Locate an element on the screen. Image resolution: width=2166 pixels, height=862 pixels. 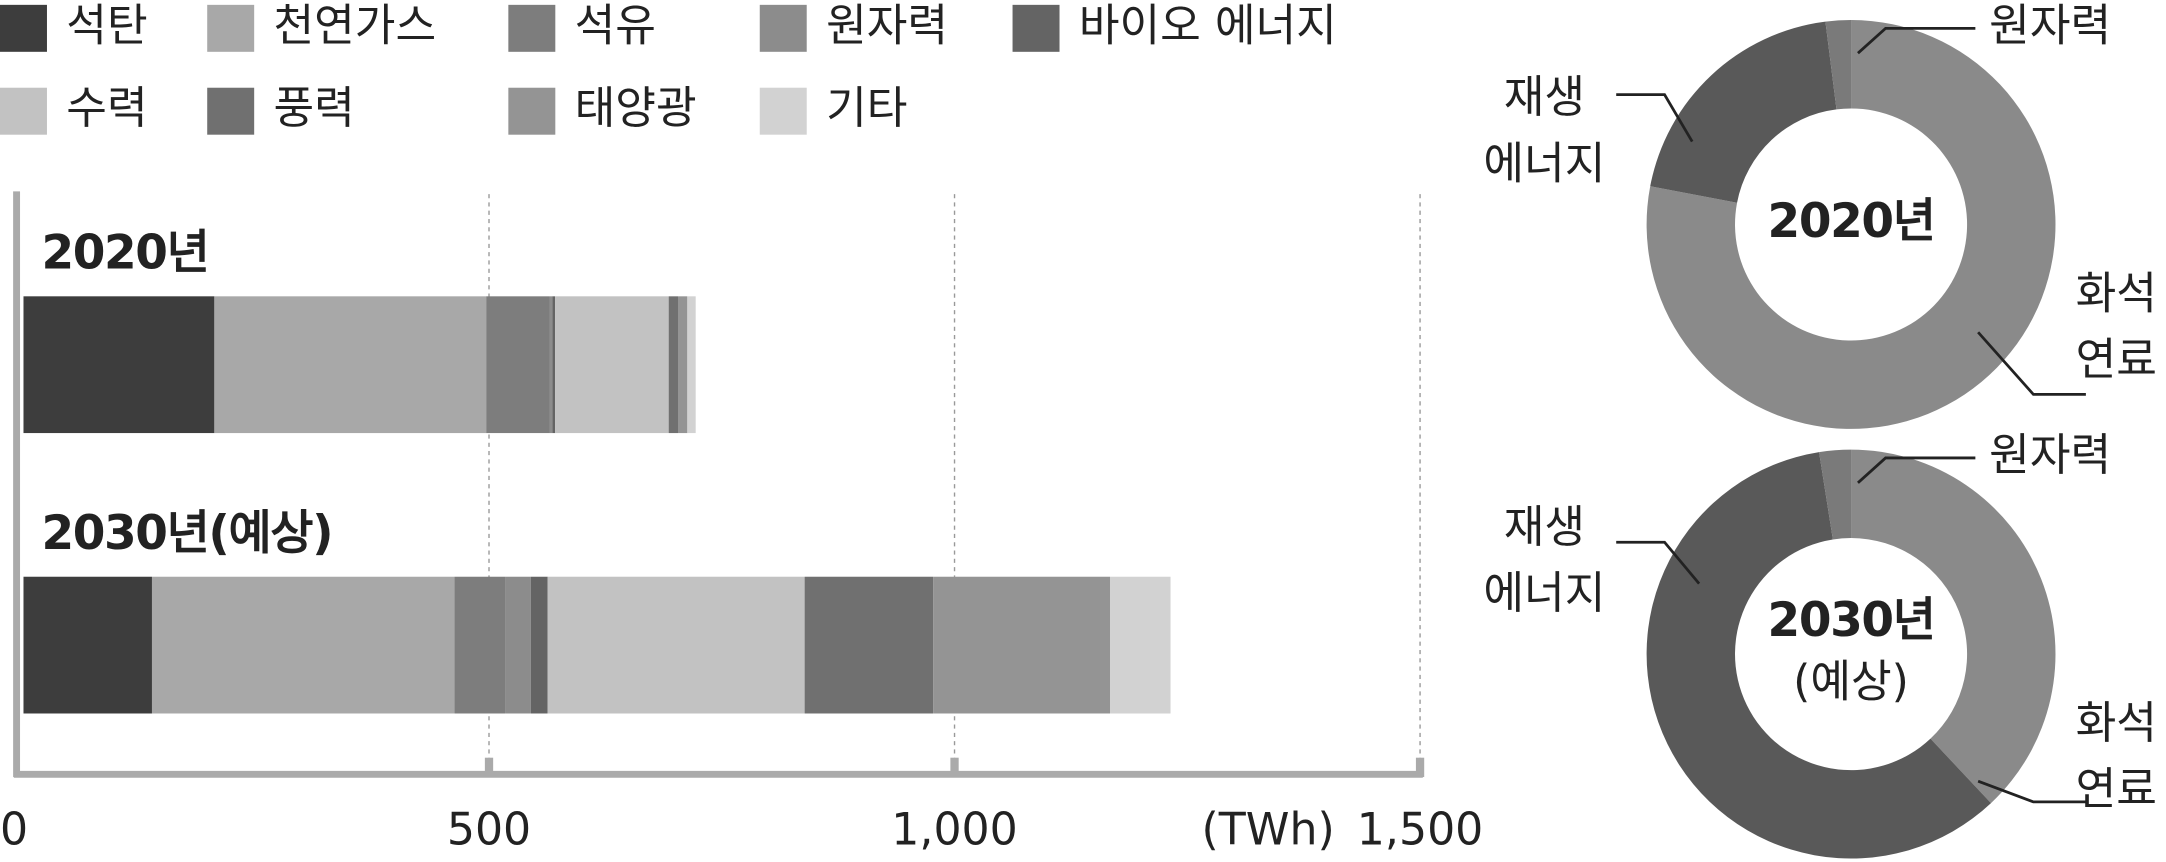
center-label: 2020년 is located at coordinates (1851, 221).